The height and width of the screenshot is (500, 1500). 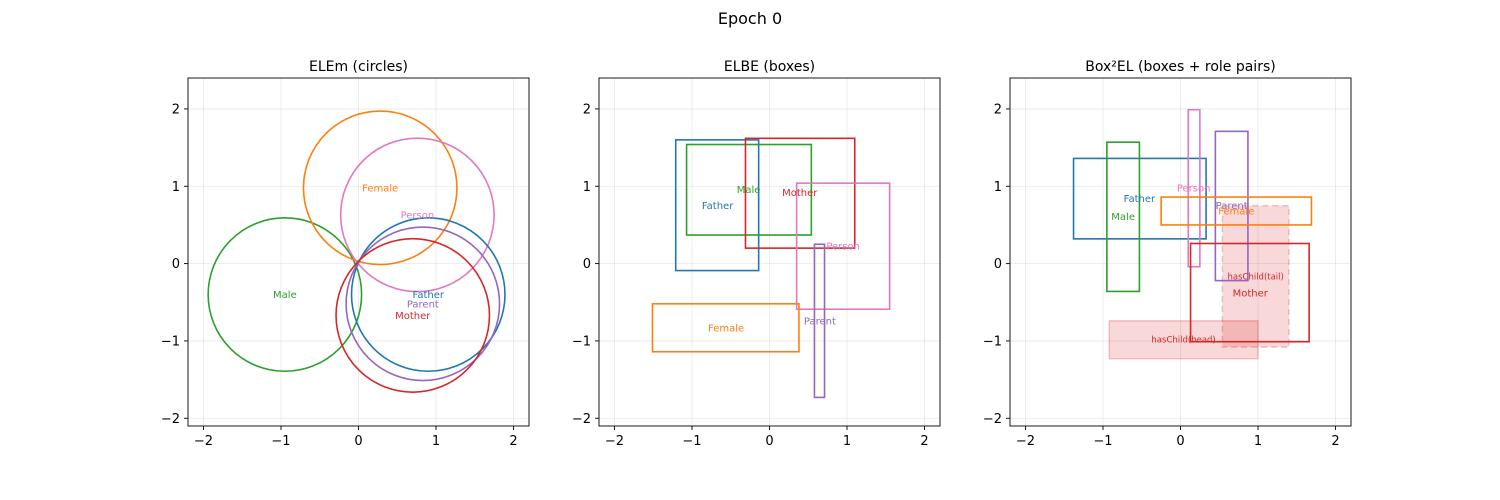 What do you see at coordinates (769, 67) in the screenshot?
I see `panel-title: ELBE (boxes)` at bounding box center [769, 67].